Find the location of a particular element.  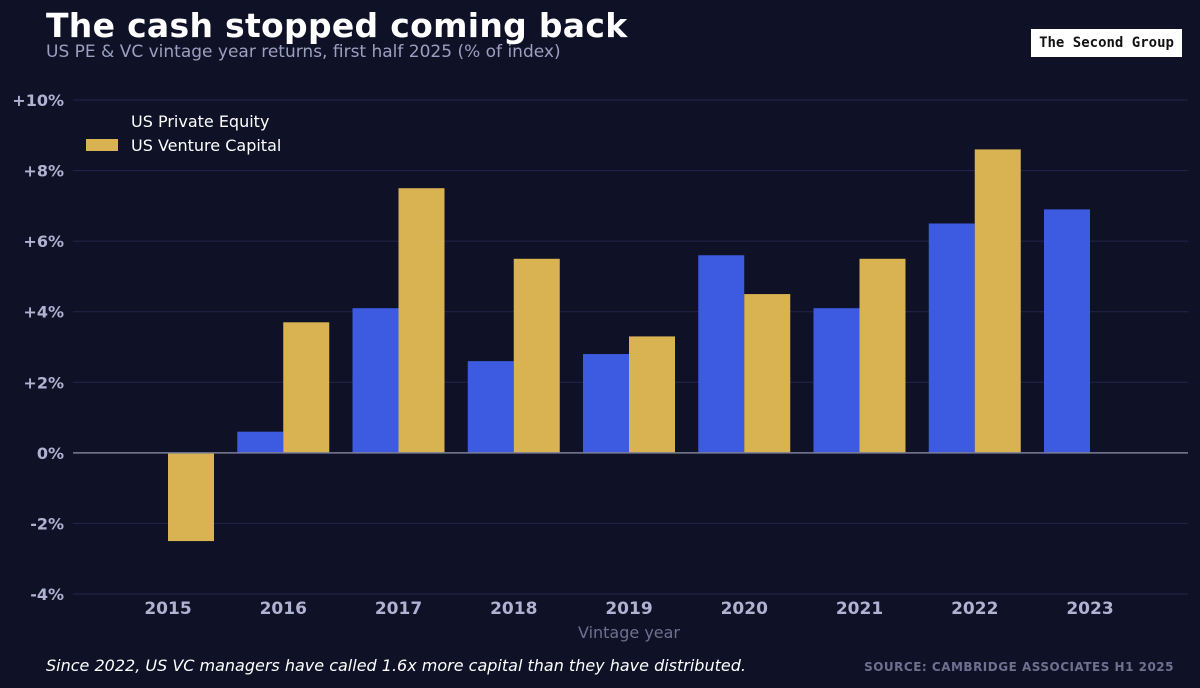

y-tick-label: -2% is located at coordinates (47, 523).